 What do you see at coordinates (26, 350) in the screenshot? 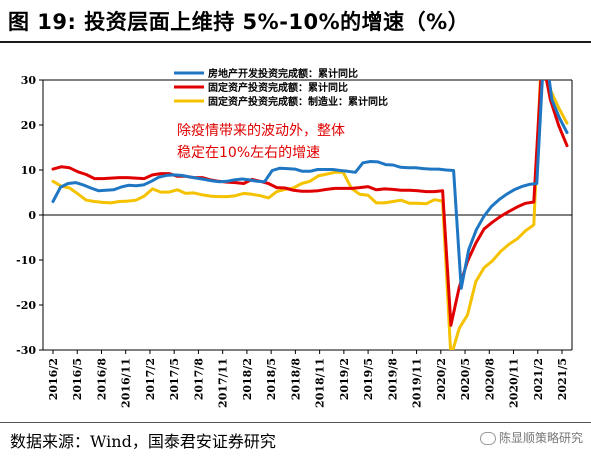
I see `y-tick-label: -30` at bounding box center [26, 350].